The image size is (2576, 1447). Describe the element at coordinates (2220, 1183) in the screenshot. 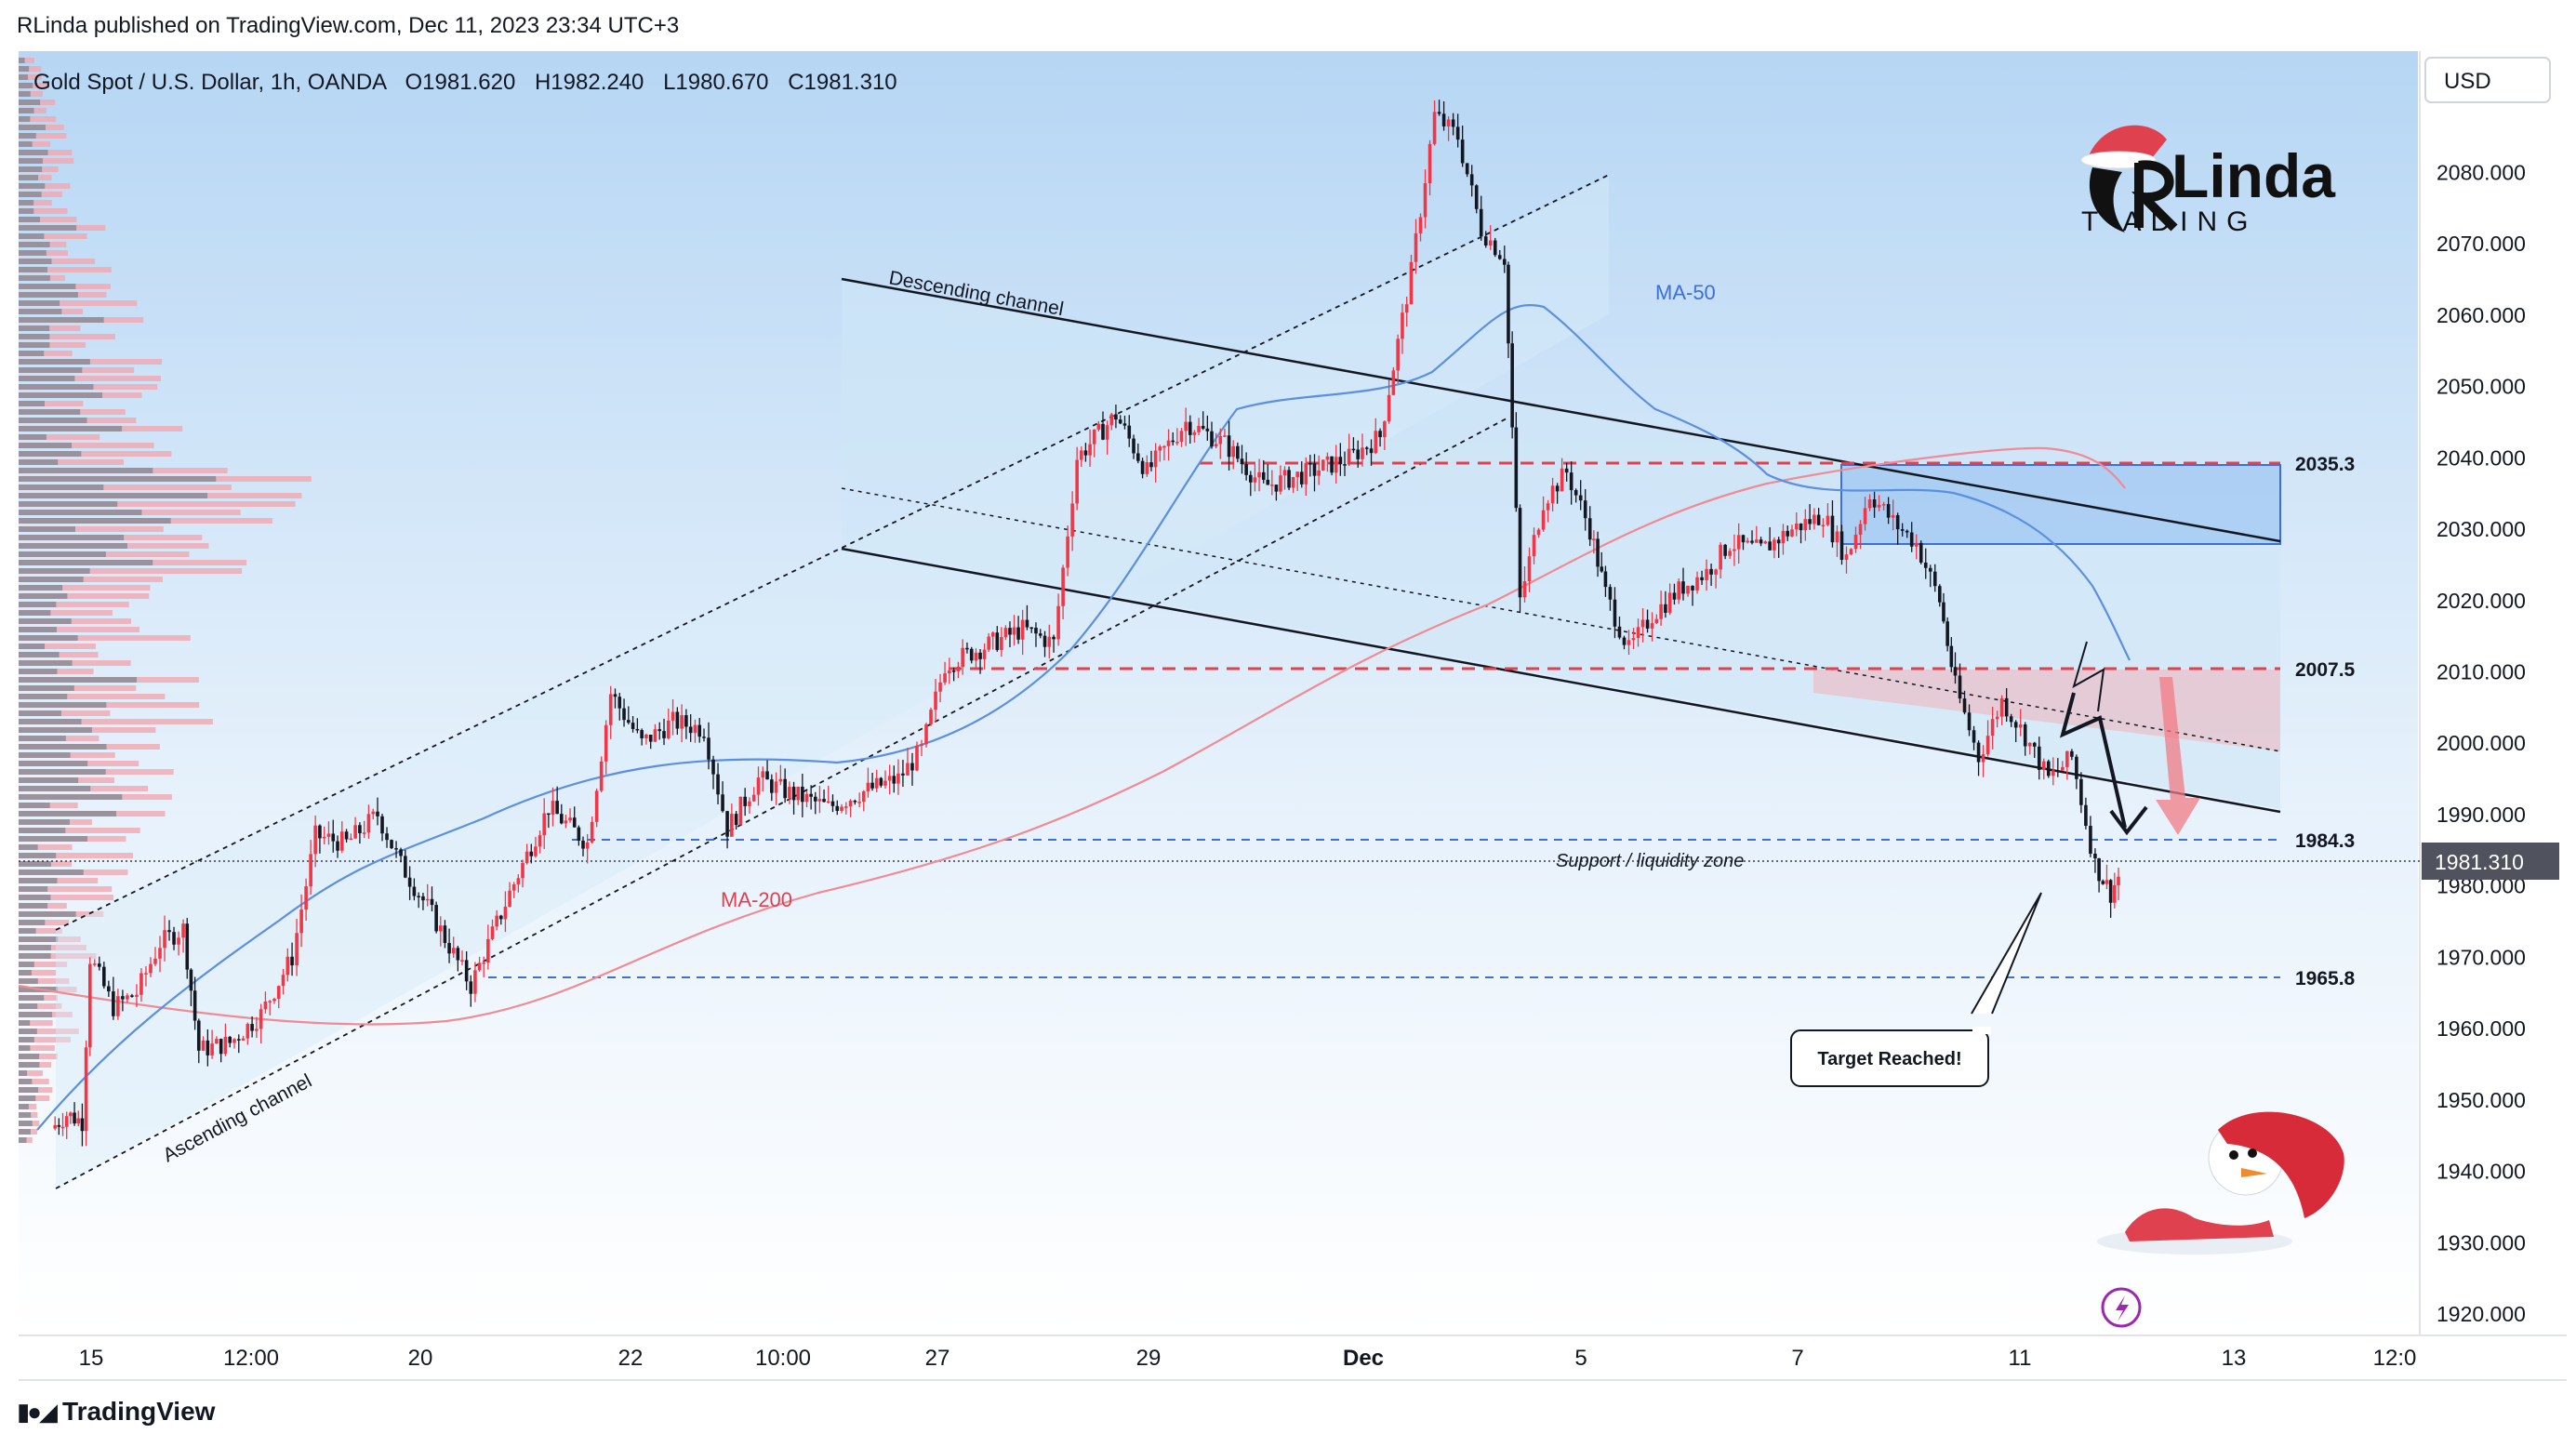

I see `snowman-sticker` at that location.